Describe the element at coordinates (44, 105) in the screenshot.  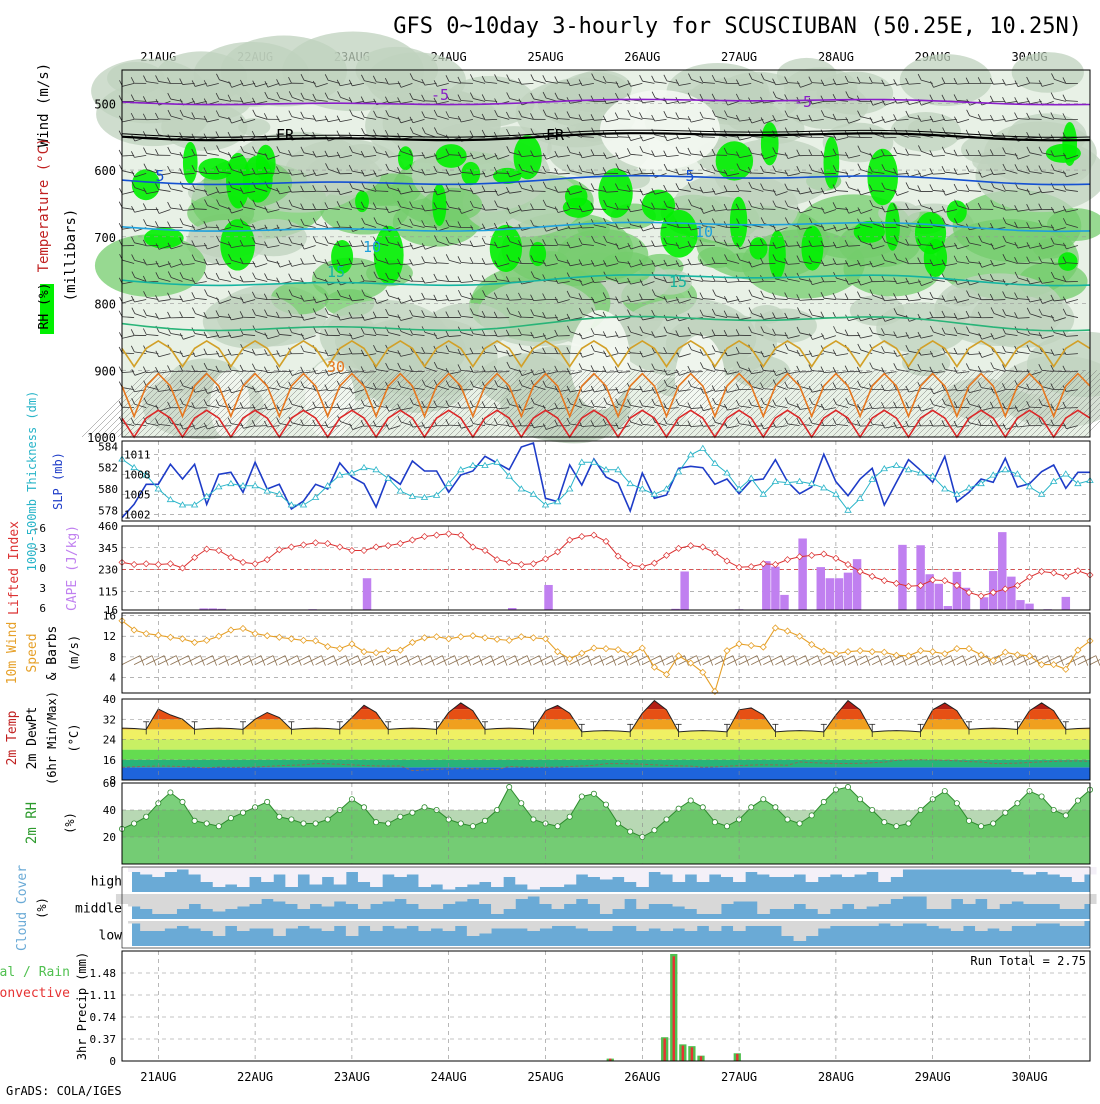
I see `wind-side-label: Wind (m/s)` at that location.